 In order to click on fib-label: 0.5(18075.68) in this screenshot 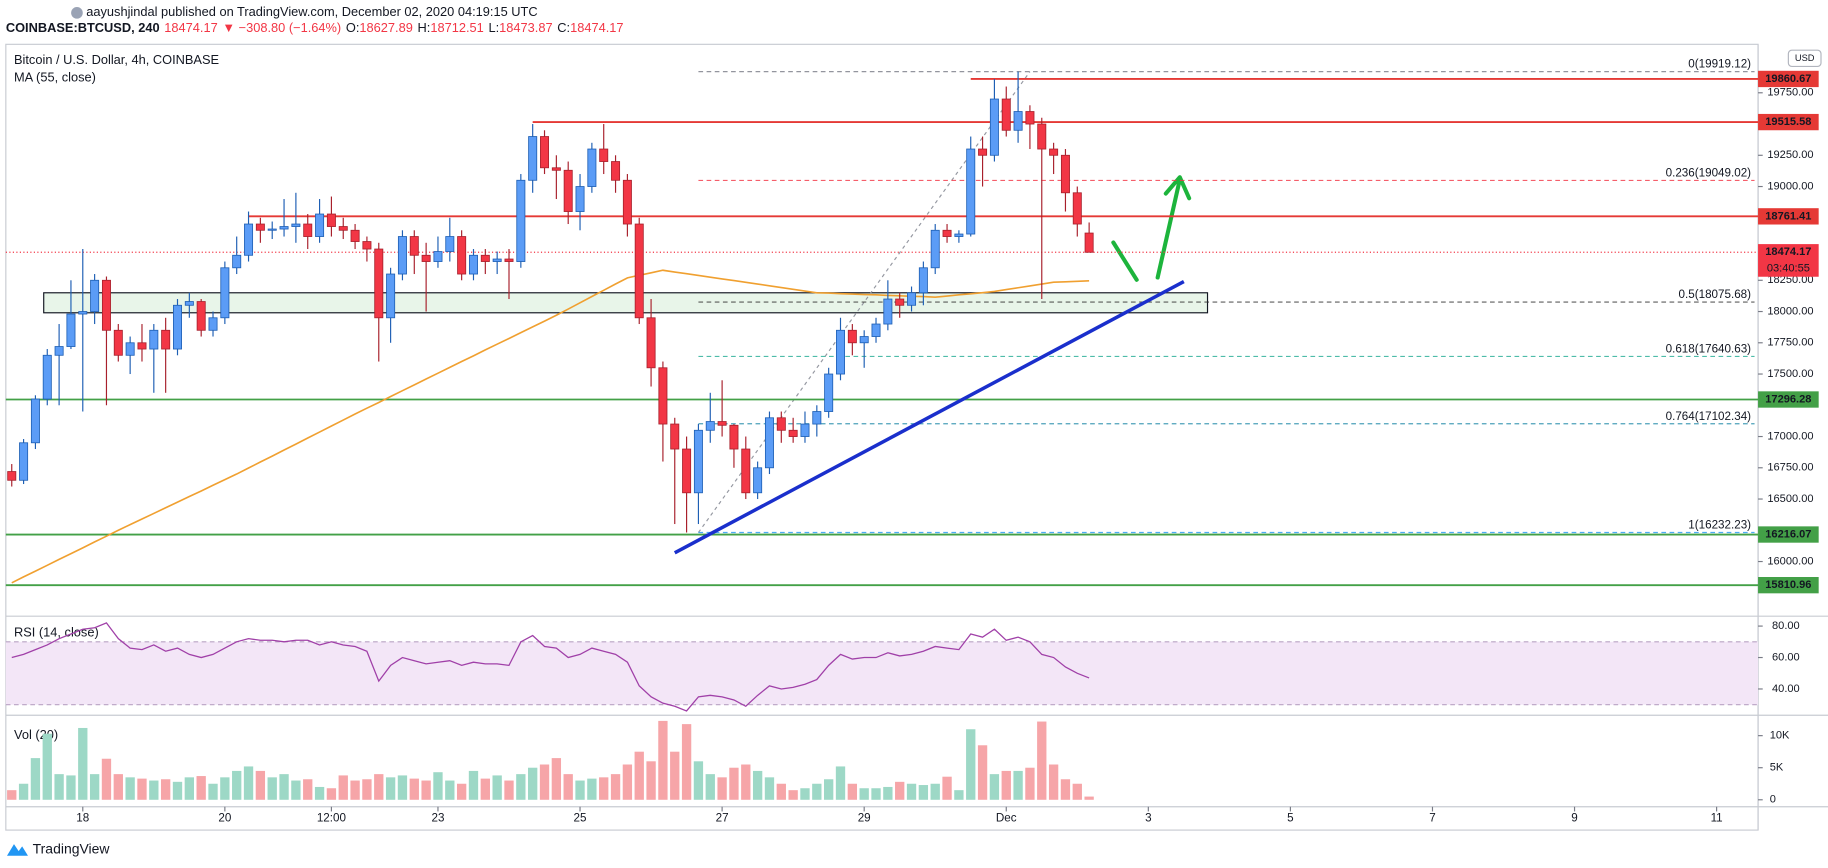, I will do `click(1715, 294)`.